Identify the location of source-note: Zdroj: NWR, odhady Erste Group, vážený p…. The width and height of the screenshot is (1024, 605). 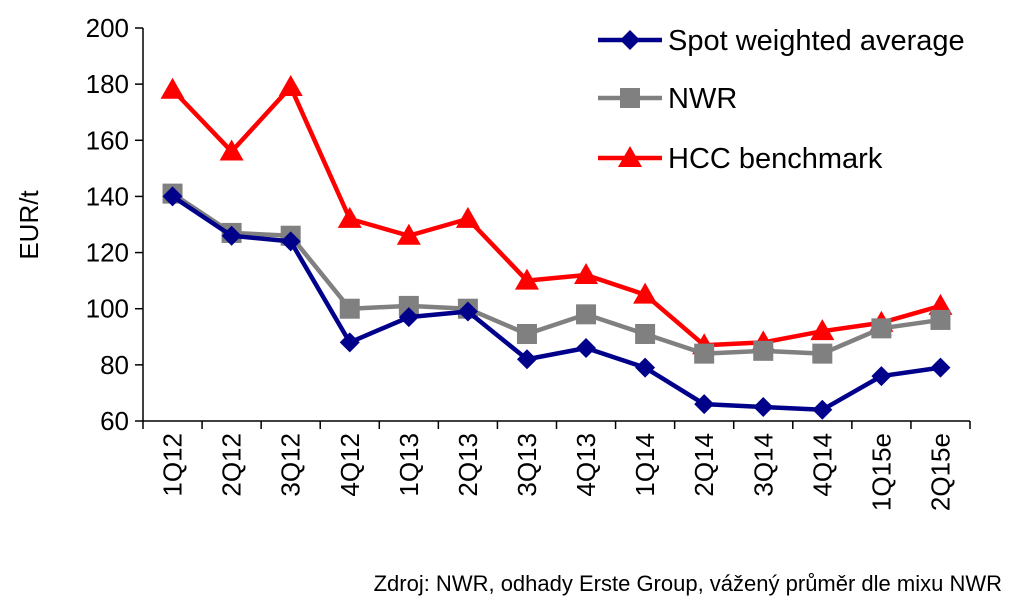
(687, 583).